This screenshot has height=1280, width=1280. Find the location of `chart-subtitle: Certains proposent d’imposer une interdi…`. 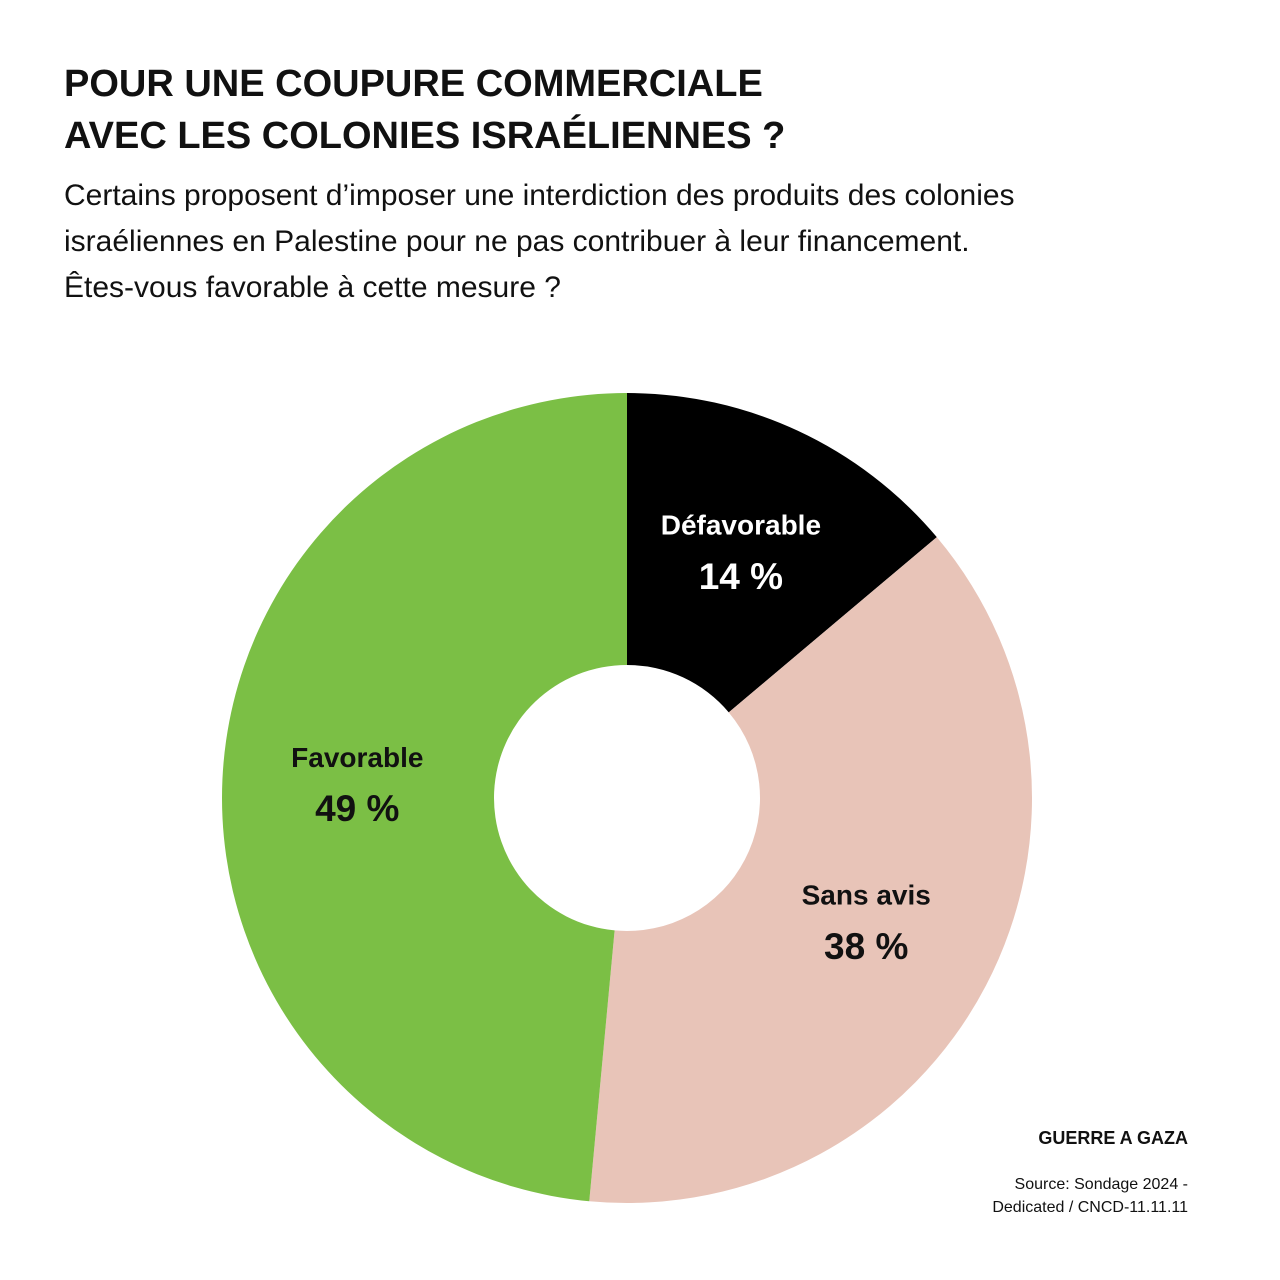

chart-subtitle: Certains proposent d’imposer une interdi… is located at coordinates (539, 195).